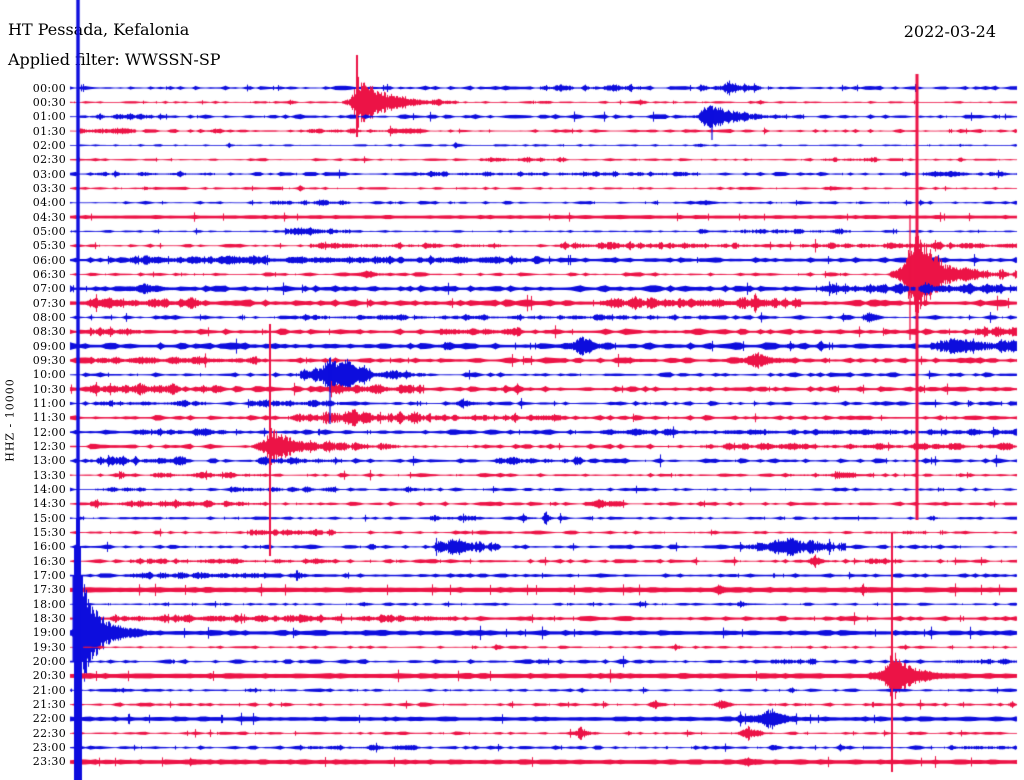 The image size is (1024, 780). What do you see at coordinates (49, 88) in the screenshot?
I see `time-label: 00:00` at bounding box center [49, 88].